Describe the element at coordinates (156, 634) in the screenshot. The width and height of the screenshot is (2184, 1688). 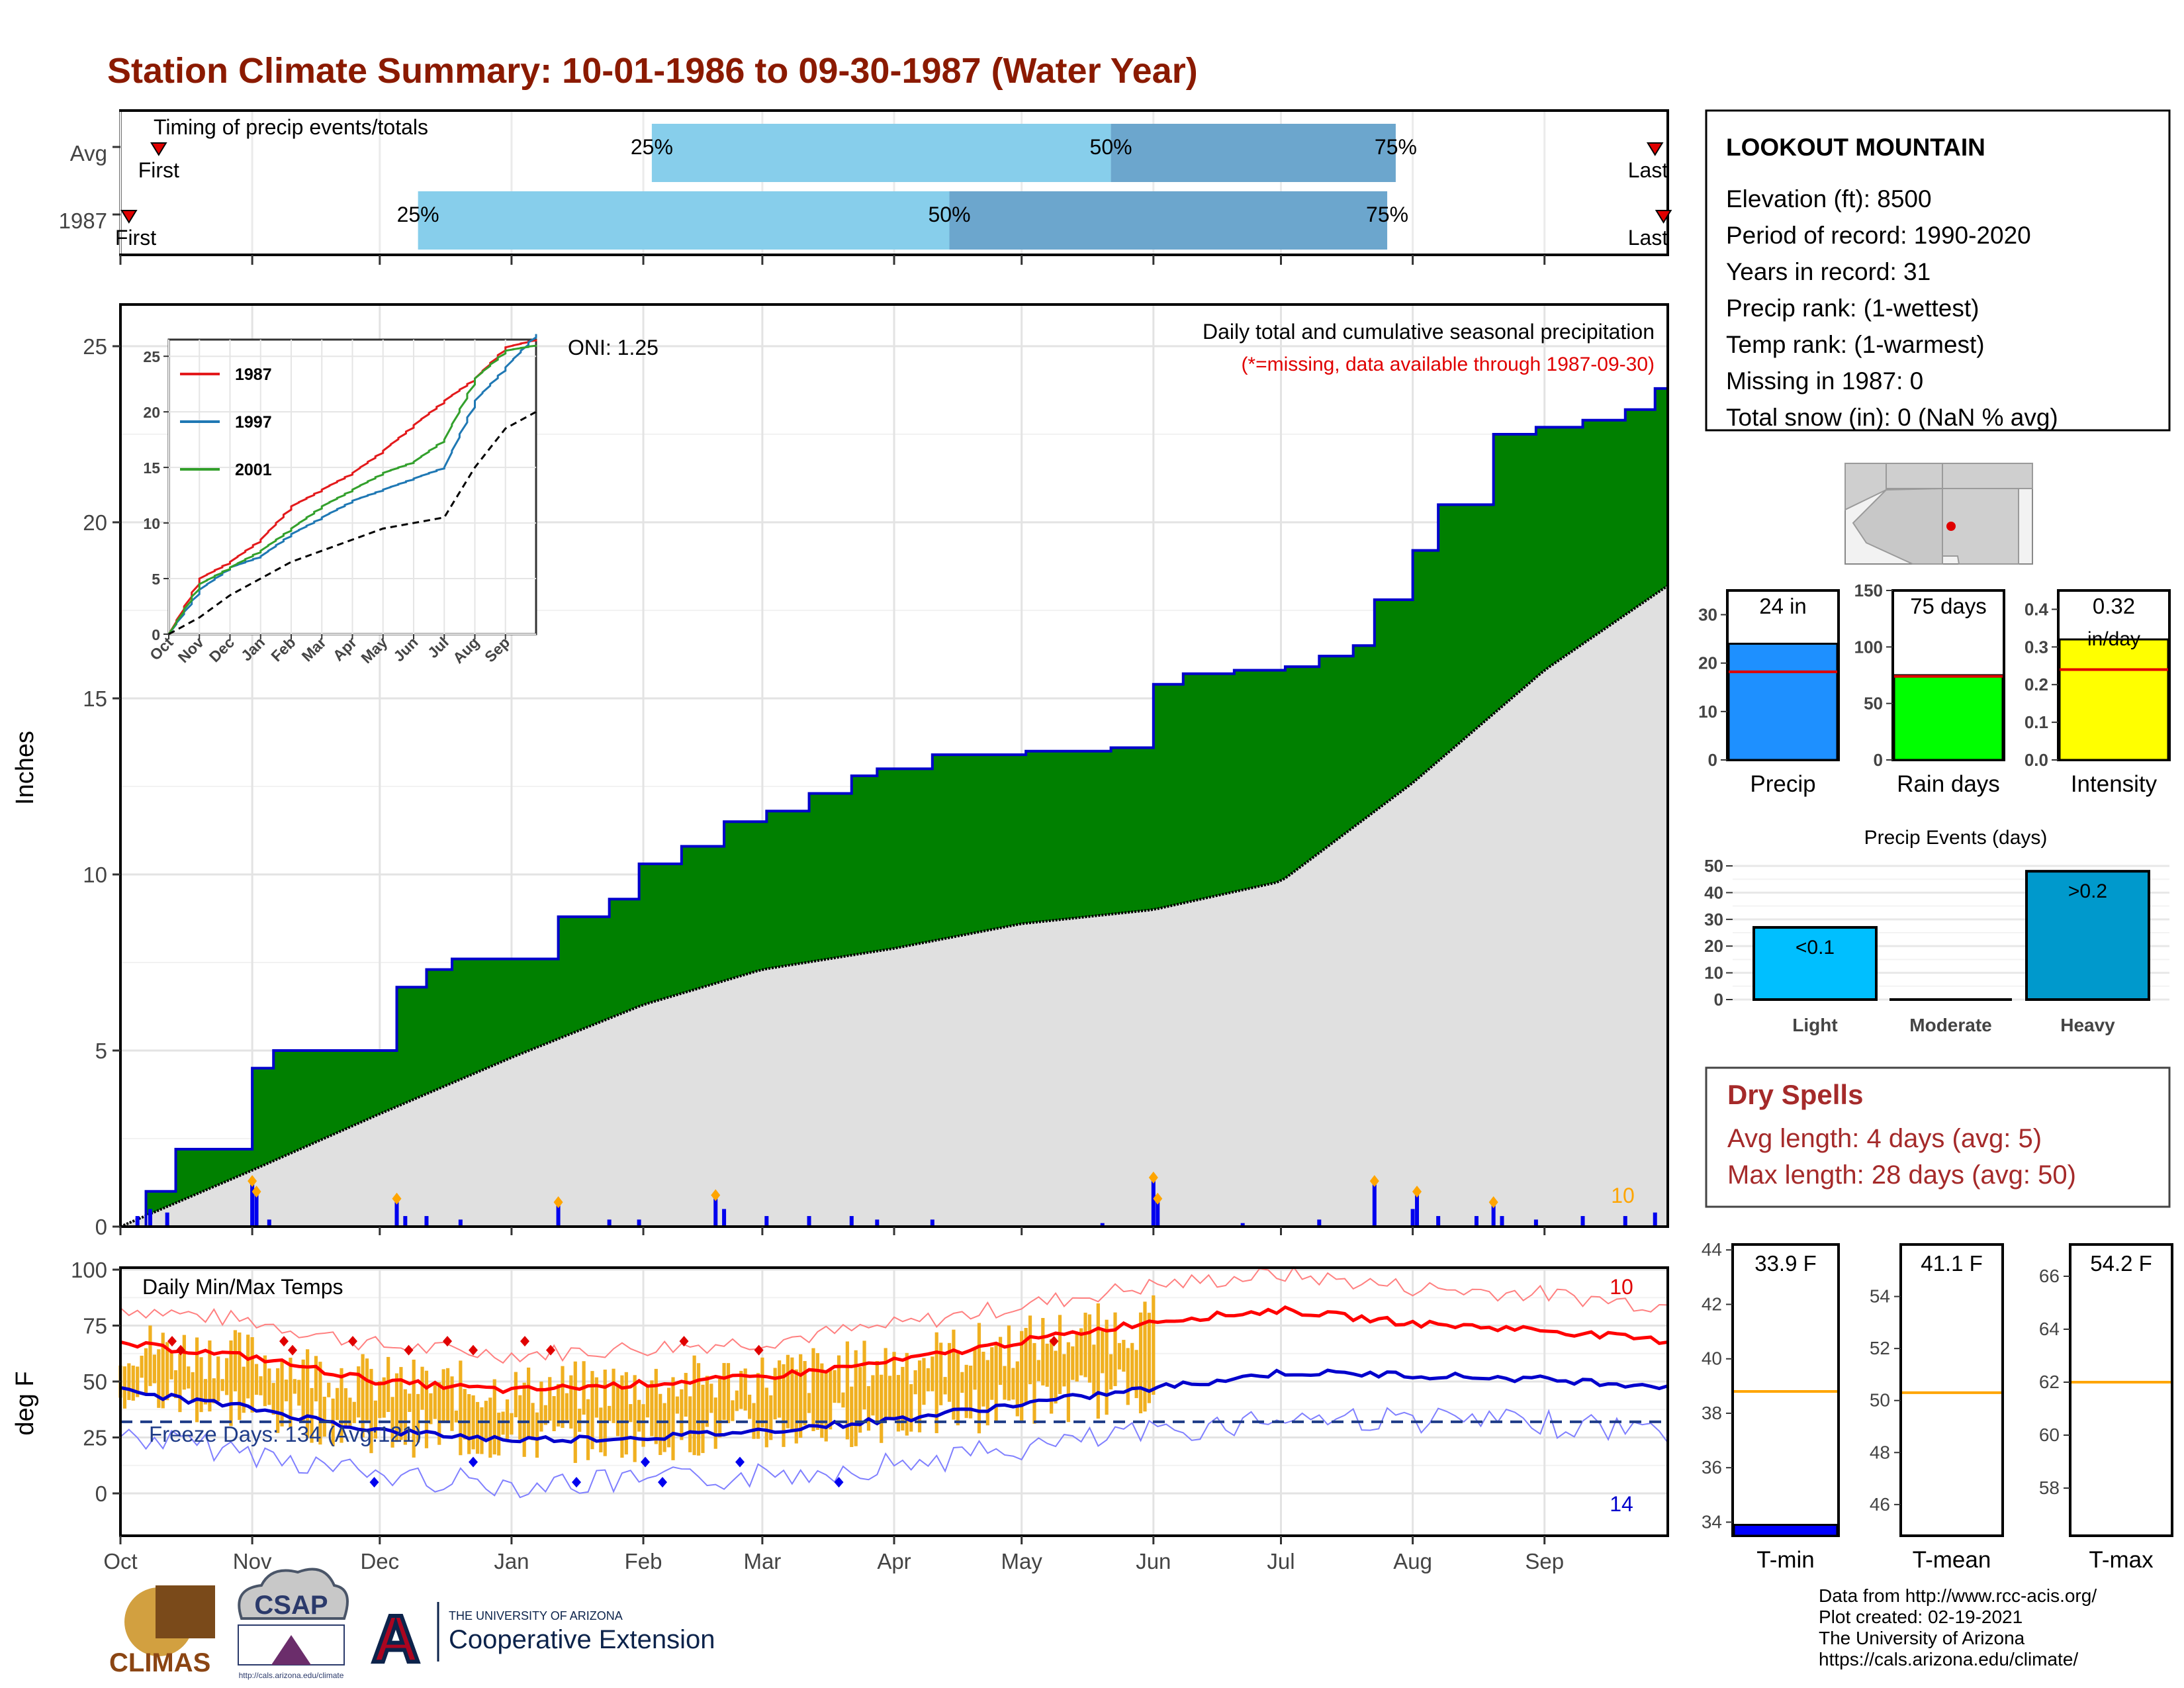
I see `inset-y-tick-label: 0` at that location.